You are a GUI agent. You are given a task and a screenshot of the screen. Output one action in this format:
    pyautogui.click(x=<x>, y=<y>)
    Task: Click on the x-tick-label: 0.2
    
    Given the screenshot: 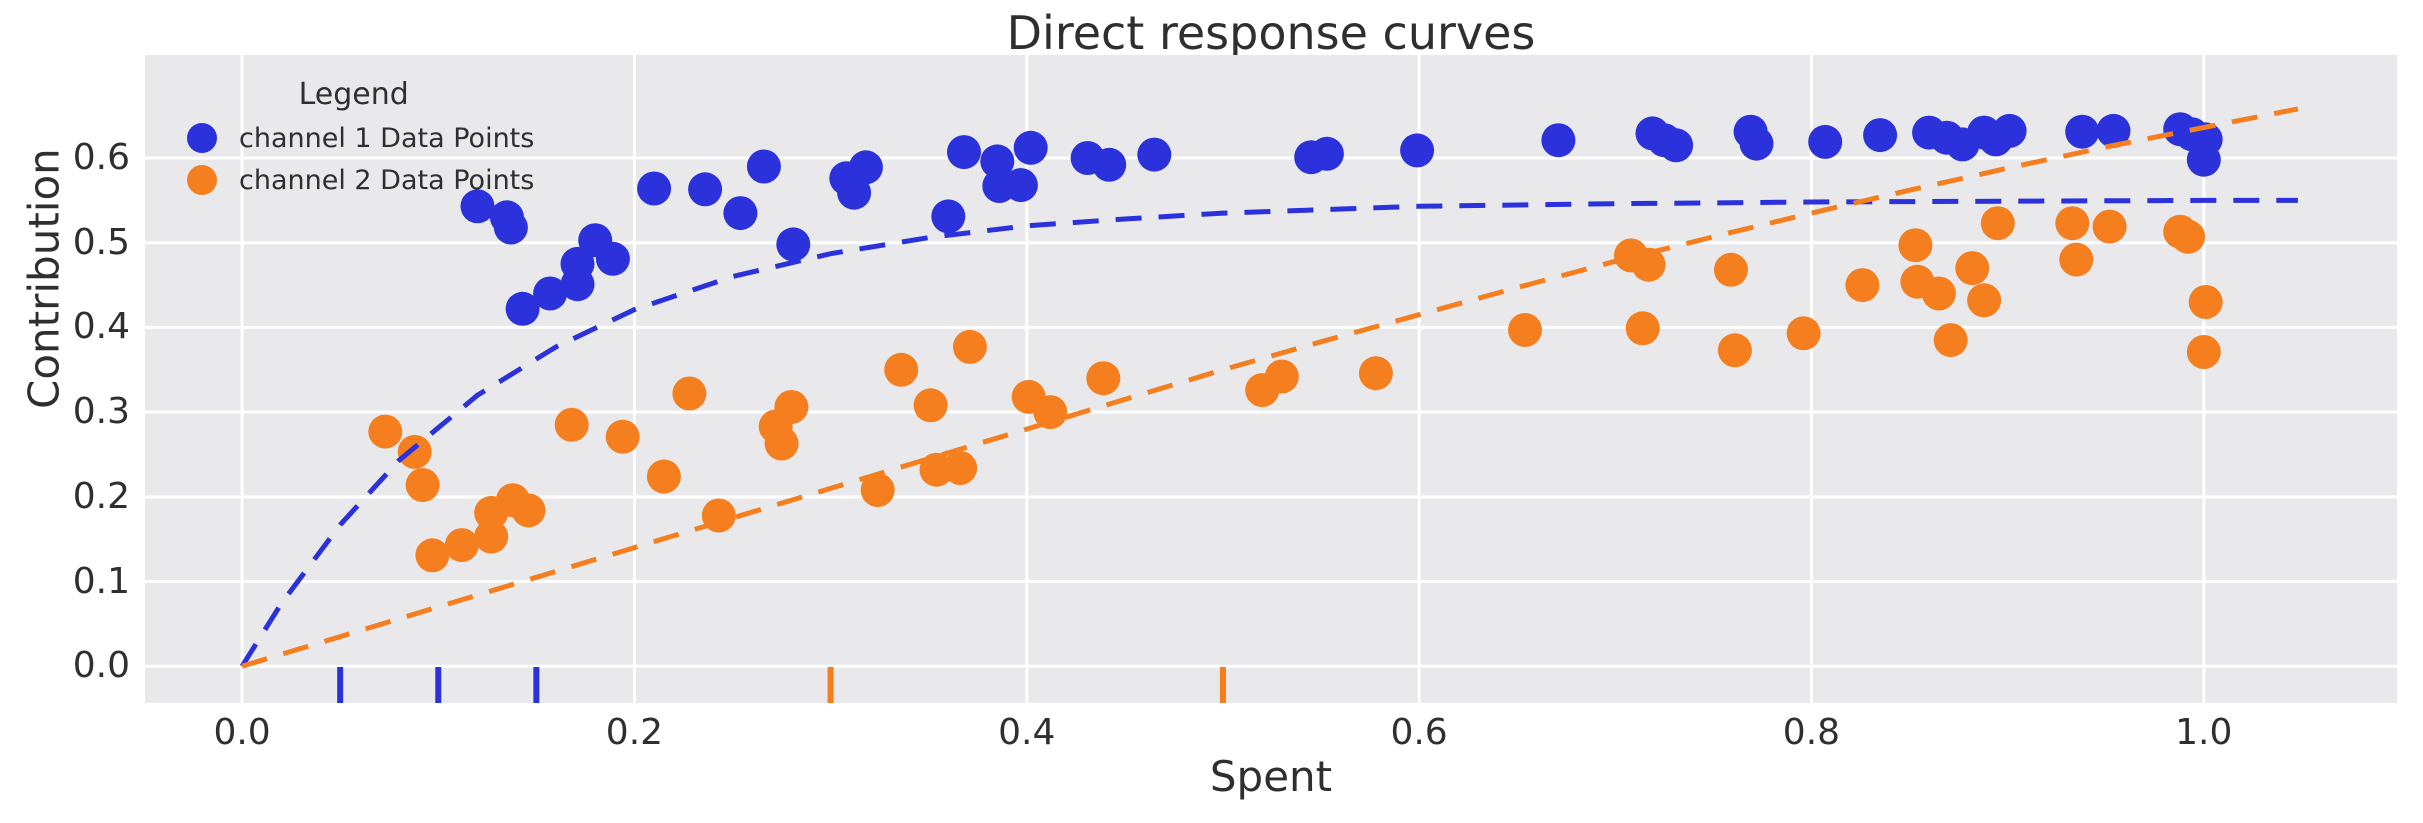 What is the action you would take?
    pyautogui.click(x=634, y=732)
    